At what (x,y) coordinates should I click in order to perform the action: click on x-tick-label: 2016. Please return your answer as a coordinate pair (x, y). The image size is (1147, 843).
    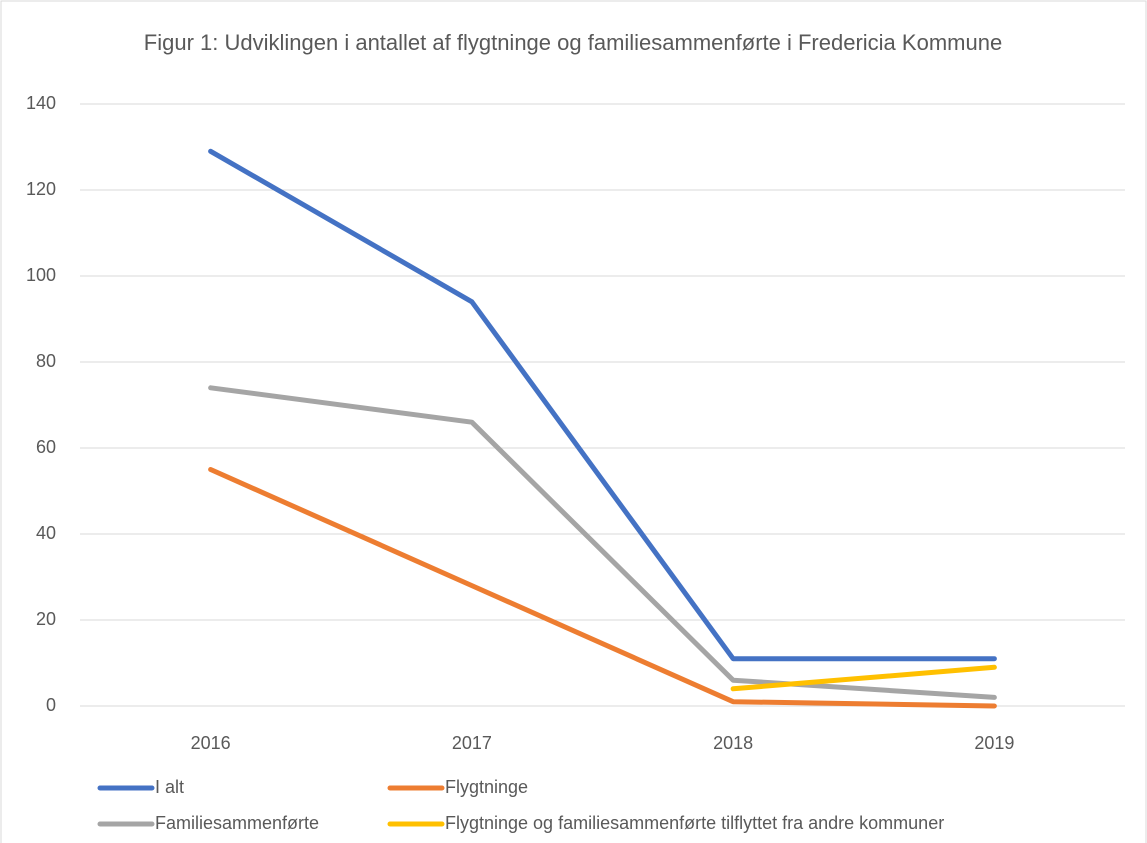
    Looking at the image, I should click on (211, 743).